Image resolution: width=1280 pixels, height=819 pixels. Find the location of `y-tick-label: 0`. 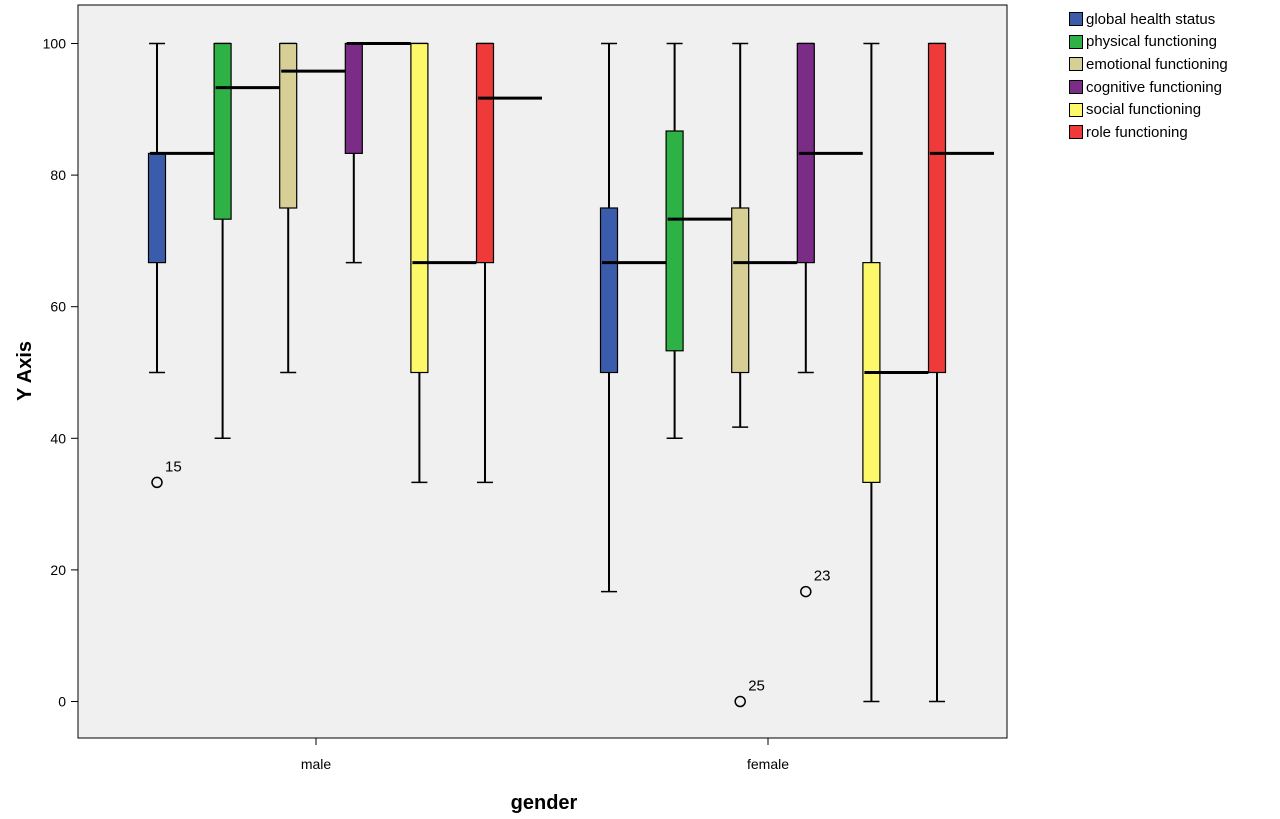

y-tick-label: 0 is located at coordinates (62, 702).